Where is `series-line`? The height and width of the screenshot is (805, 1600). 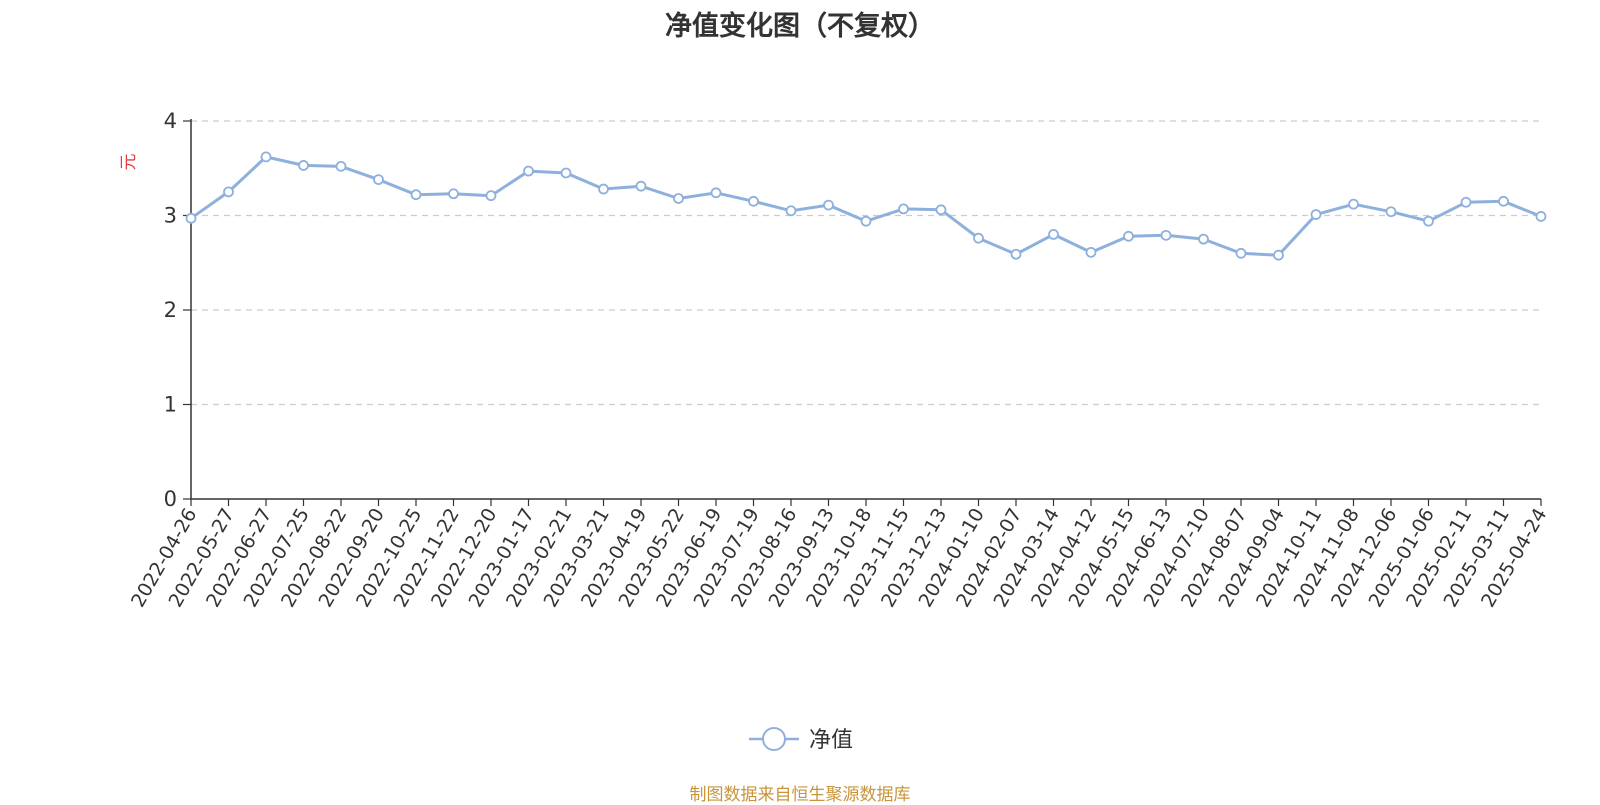
series-line is located at coordinates (866, 206).